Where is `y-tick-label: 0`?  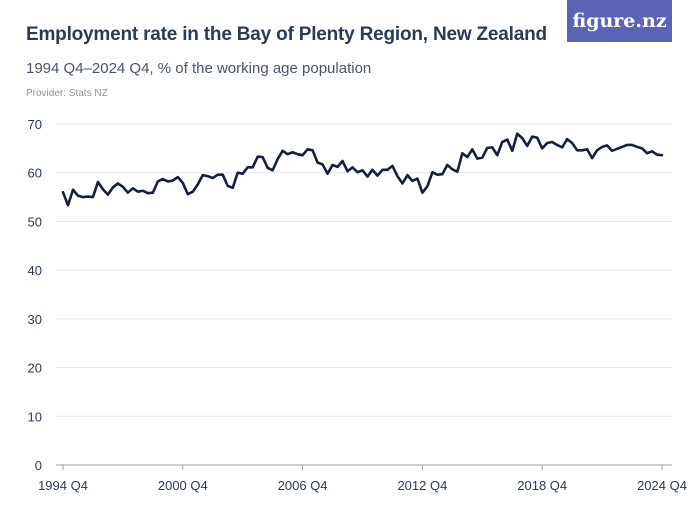
y-tick-label: 0 is located at coordinates (38, 465).